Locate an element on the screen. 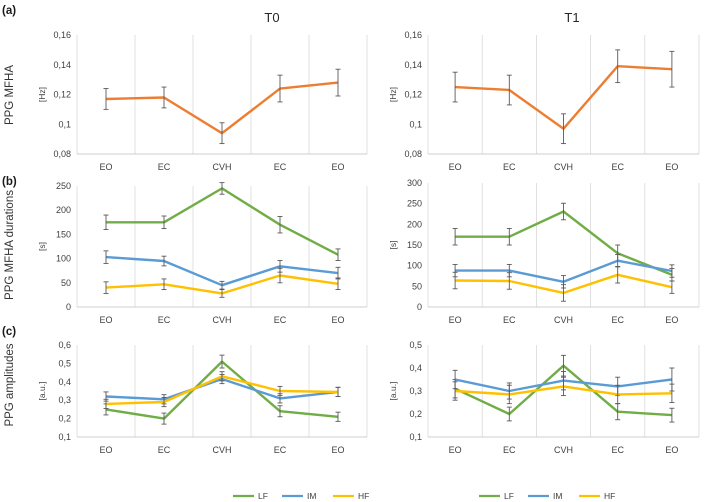  chart-panel-6: 0,1 0,2 0,3 0,4 0,5 [a.u.] EO EC CVH EC EO is located at coordinates (544, 397).